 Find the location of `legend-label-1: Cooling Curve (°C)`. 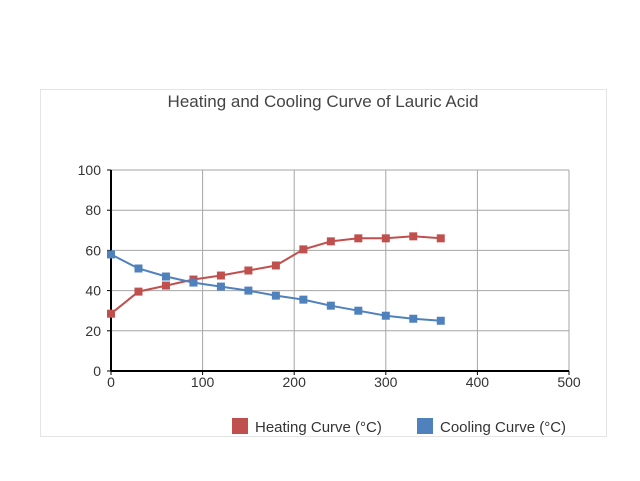

legend-label-1: Cooling Curve (°C) is located at coordinates (503, 427).